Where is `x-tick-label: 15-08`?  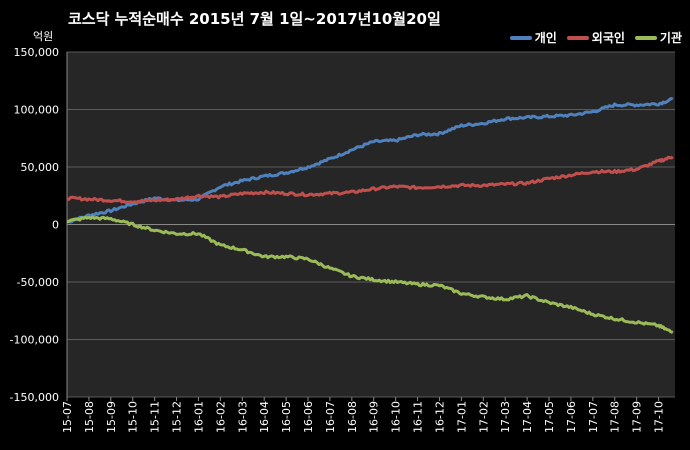
x-tick-label: 15-08 is located at coordinates (89, 417).